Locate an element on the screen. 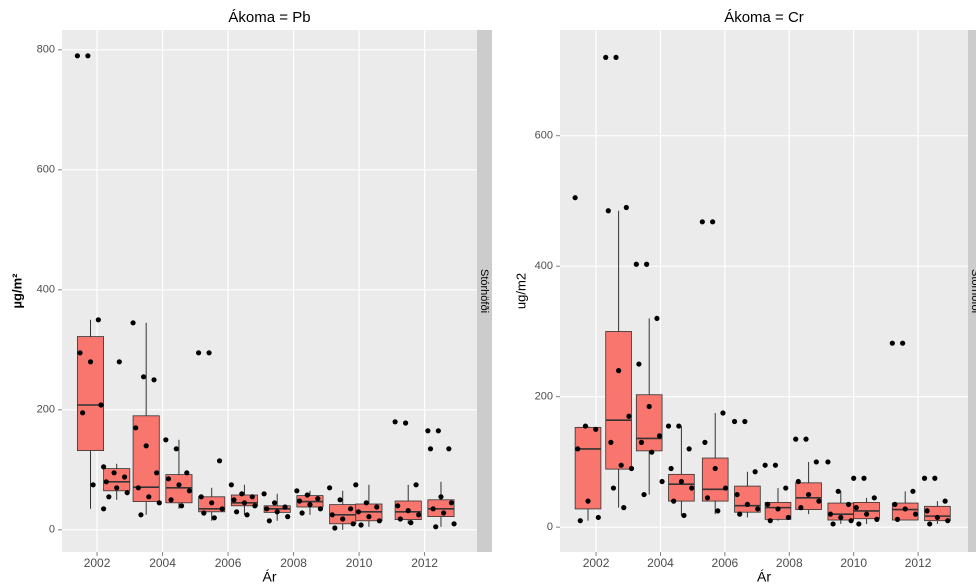 This screenshot has height=588, width=976. y-axis-label: ug/m2 is located at coordinates (520, 291).